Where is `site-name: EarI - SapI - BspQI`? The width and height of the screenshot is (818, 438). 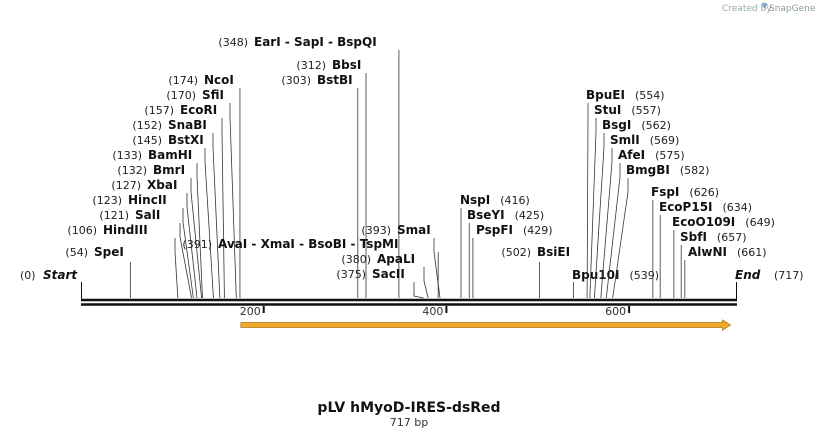 site-name: EarI - SapI - BspQI is located at coordinates (315, 42).